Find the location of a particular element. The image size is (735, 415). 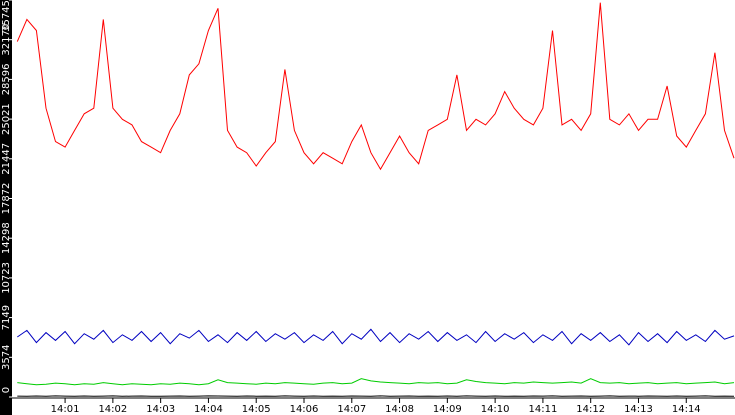

x-tick-label: 14:04 is located at coordinates (208, 409).